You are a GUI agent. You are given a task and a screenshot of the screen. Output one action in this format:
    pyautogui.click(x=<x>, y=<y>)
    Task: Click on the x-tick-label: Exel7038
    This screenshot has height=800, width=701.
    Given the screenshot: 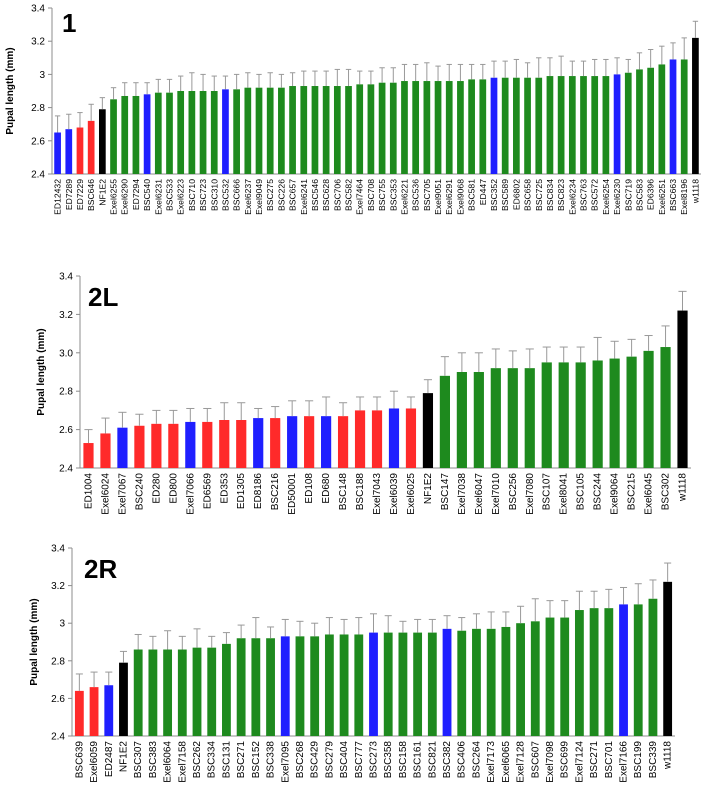 What is the action you would take?
    pyautogui.click(x=462, y=494)
    